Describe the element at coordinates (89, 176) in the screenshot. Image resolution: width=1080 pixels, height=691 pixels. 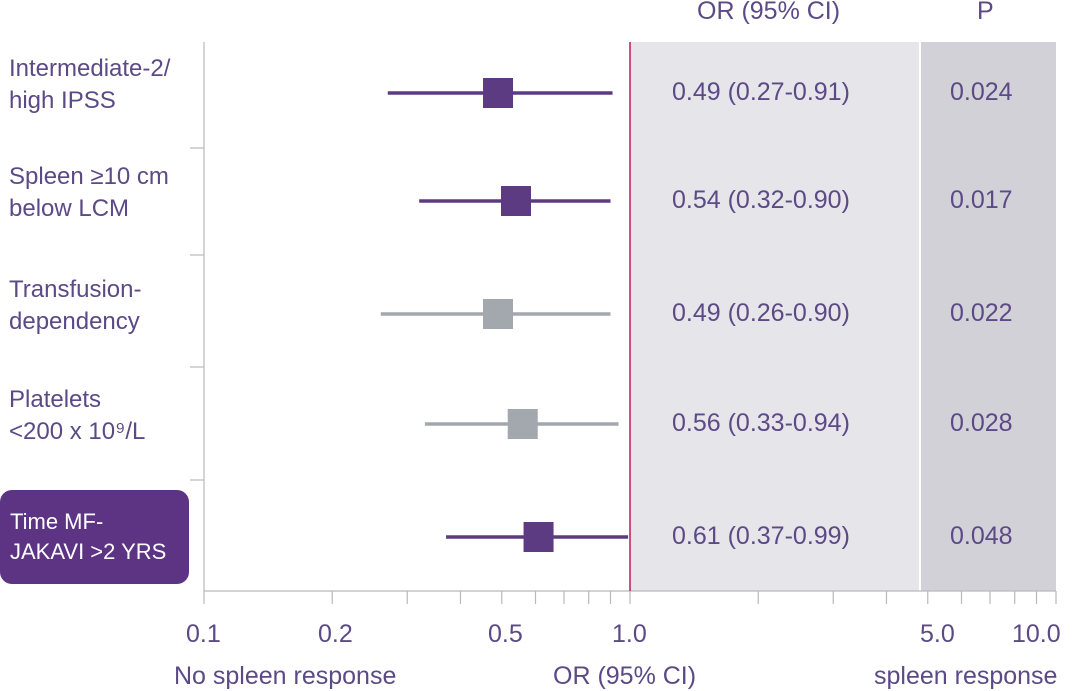
I see `row-label-line: Spleen ≥10 cm` at that location.